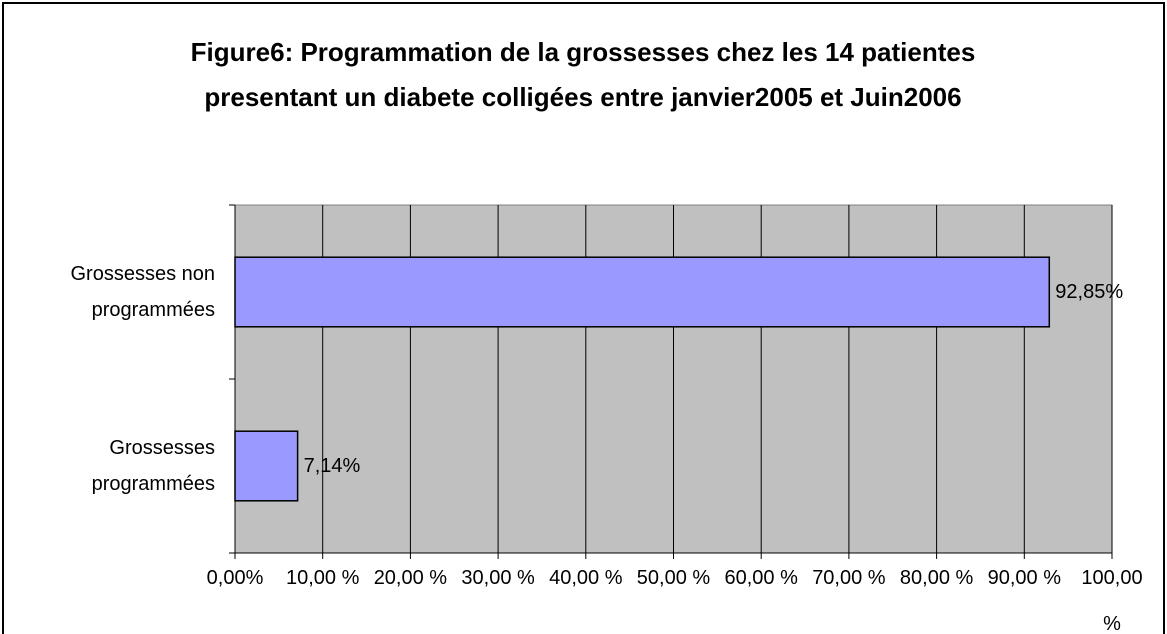 The image size is (1167, 634). Describe the element at coordinates (235, 578) in the screenshot. I see `x-tick-label: 0,00%` at that location.